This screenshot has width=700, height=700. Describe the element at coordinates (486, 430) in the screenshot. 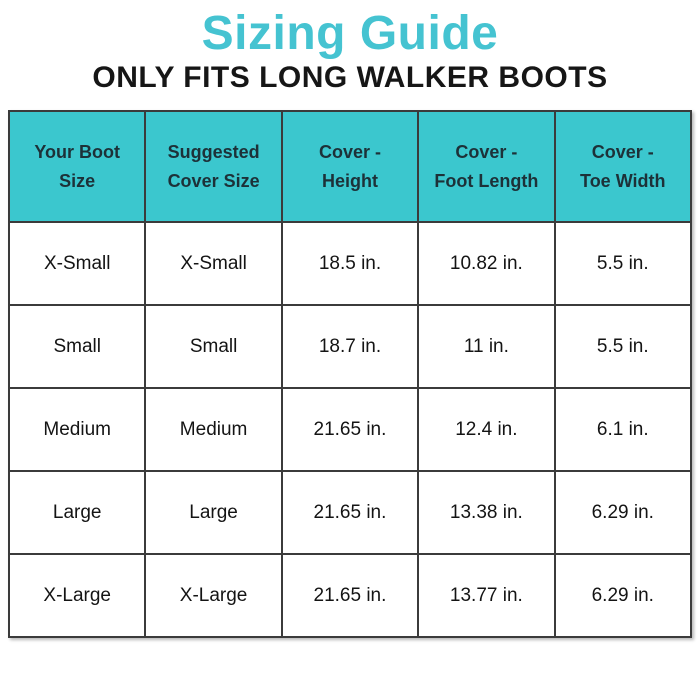

I see `table-cell: 12.4 in.` at that location.